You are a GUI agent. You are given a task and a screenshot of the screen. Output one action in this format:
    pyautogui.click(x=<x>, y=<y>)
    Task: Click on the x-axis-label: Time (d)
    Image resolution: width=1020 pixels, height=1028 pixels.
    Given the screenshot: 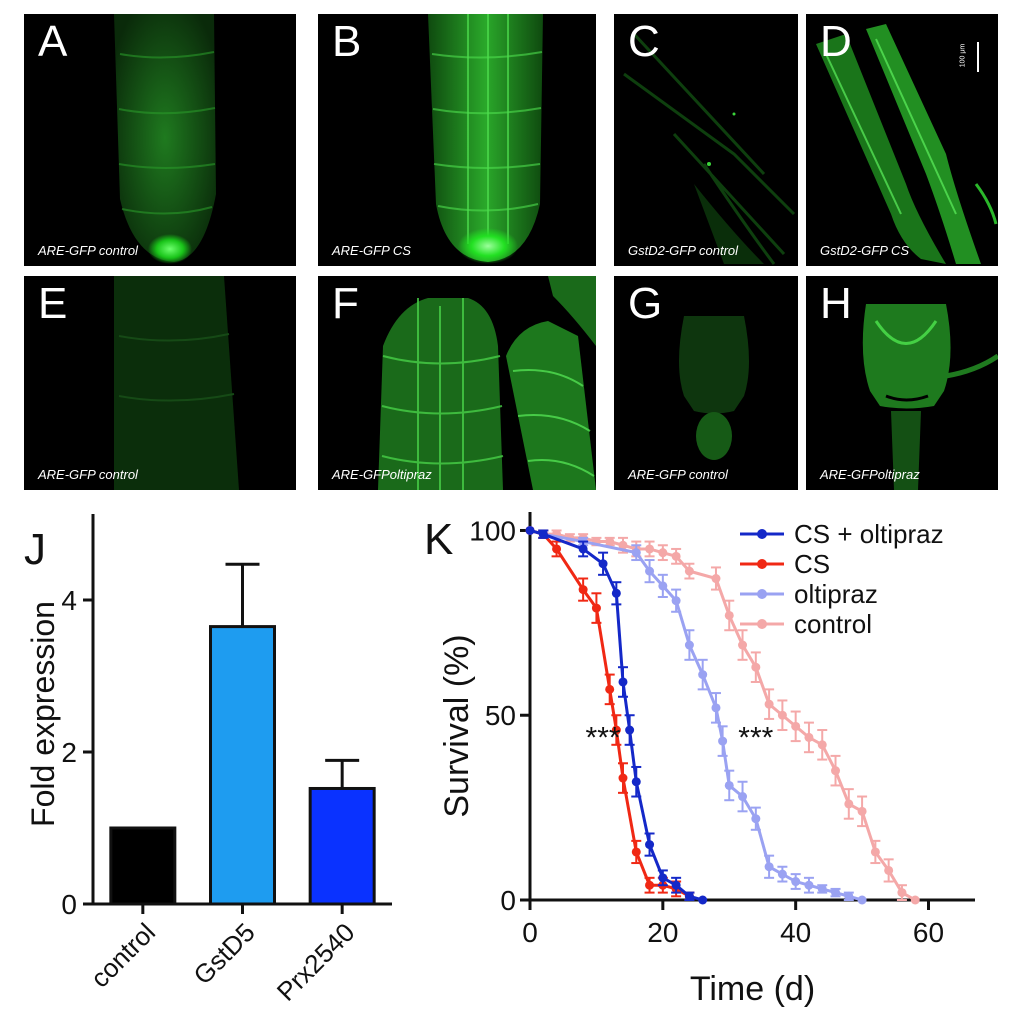 What is the action you would take?
    pyautogui.click(x=752, y=989)
    